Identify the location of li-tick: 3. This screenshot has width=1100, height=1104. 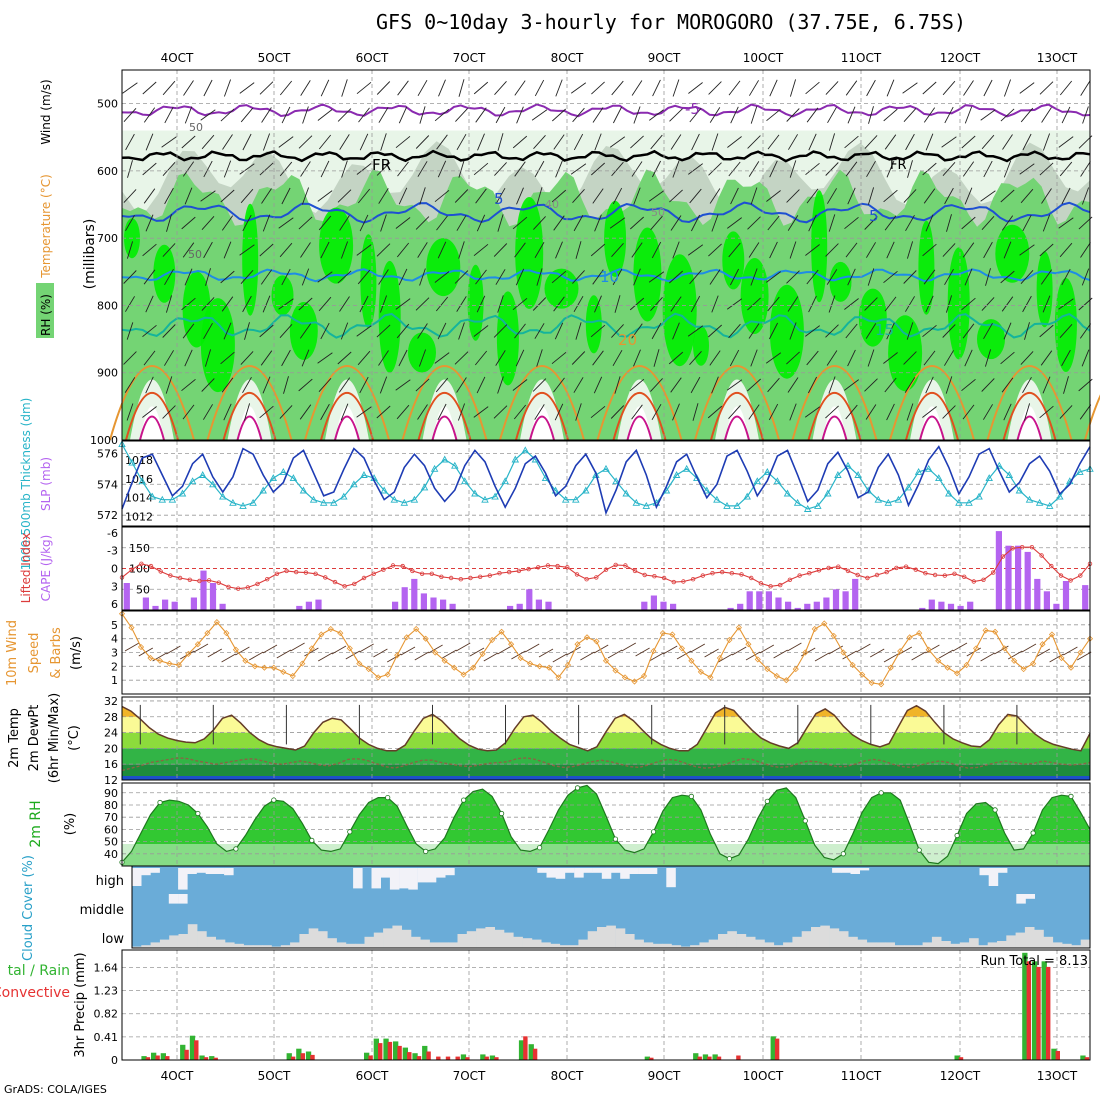
(114, 586).